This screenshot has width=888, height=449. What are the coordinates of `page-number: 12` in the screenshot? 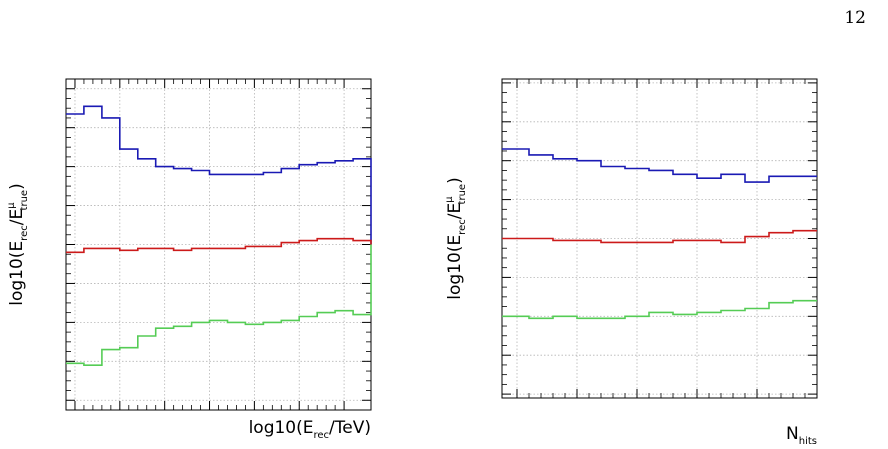 It's located at (855, 18).